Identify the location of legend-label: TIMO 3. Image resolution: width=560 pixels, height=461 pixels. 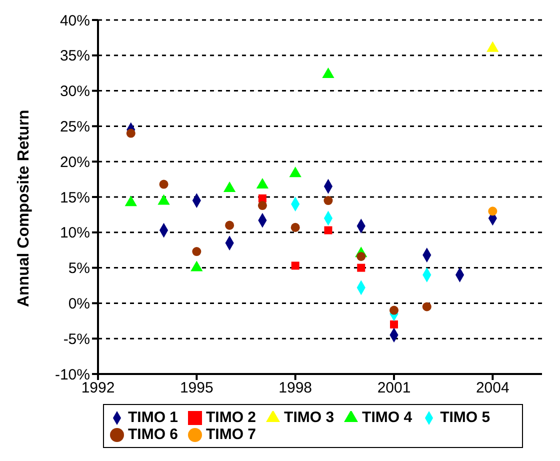
(309, 417).